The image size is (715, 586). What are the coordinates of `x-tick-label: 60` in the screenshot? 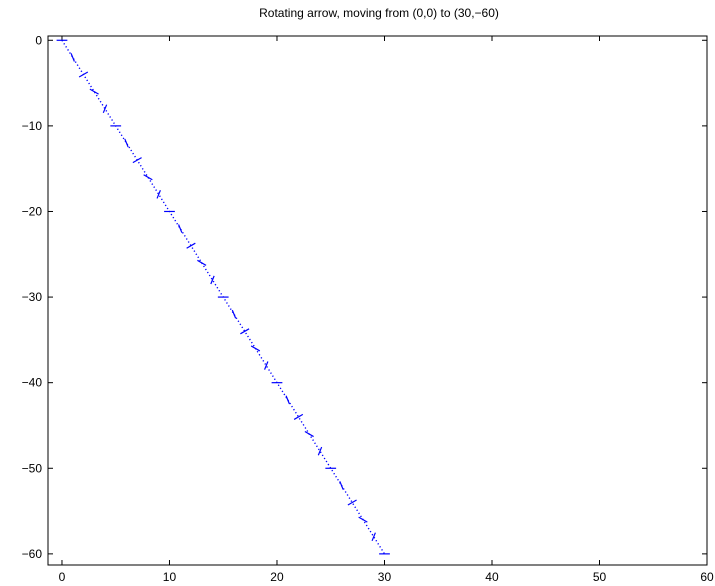 It's located at (707, 577).